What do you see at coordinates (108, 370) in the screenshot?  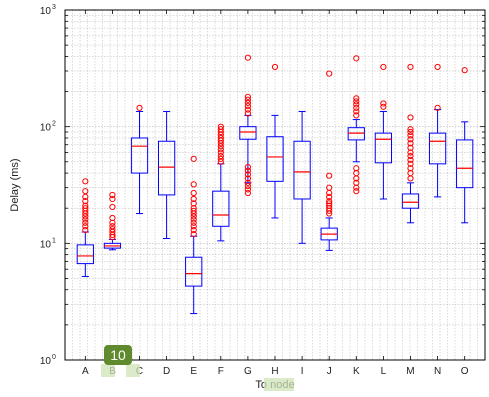 I see `highlight-b` at bounding box center [108, 370].